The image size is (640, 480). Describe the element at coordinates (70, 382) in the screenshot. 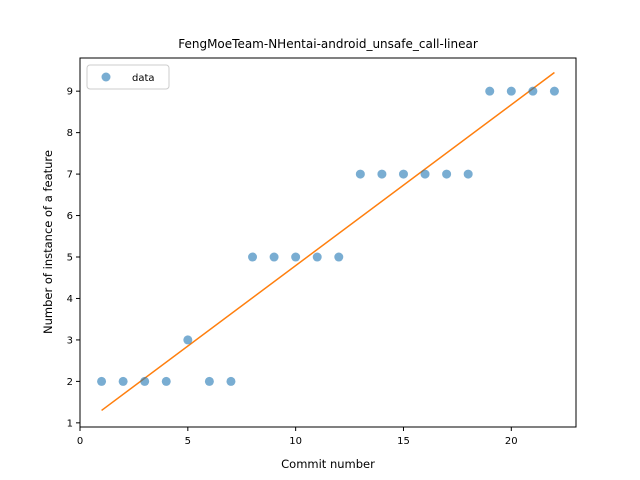

I see `y-tick-label: 2` at that location.